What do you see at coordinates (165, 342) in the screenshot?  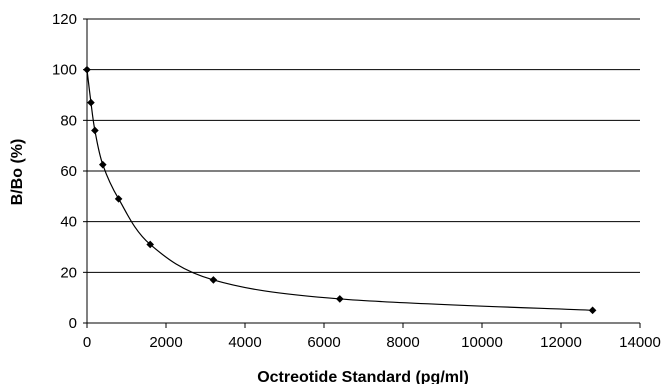 I see `x-tick-label: 2000` at bounding box center [165, 342].